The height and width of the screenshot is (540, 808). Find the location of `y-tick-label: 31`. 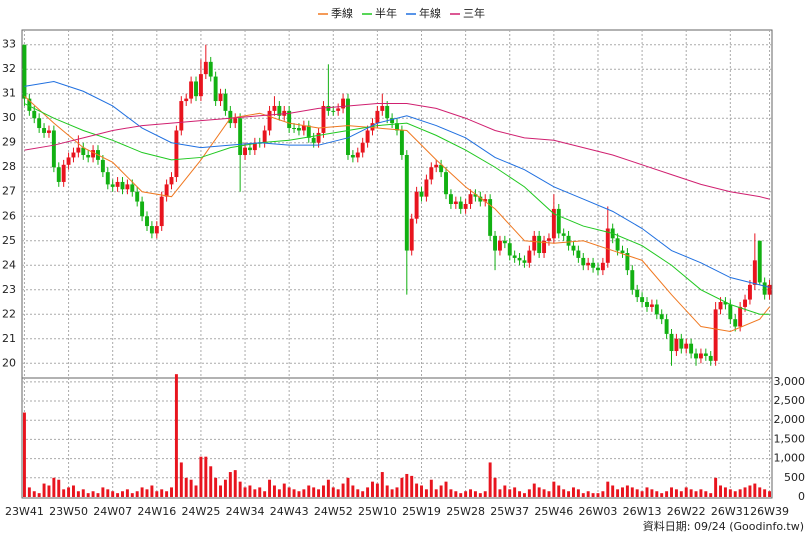

y-tick-label: 31 is located at coordinates (9, 93).